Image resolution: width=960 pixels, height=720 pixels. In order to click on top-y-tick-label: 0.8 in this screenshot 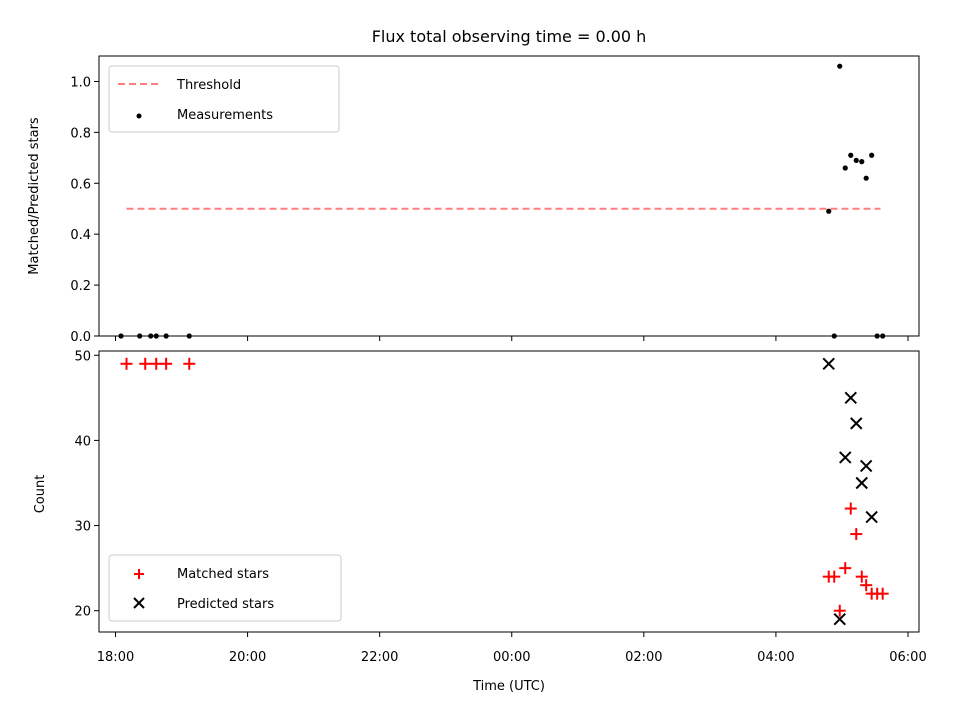, I will do `click(80, 133)`.